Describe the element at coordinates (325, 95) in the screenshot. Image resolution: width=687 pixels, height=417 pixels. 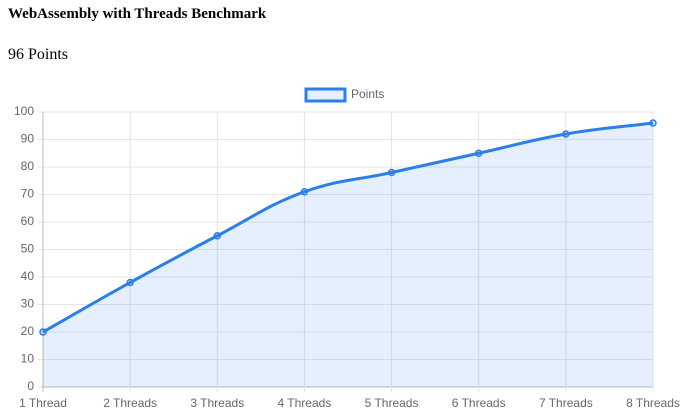
I see `legend-swatch` at that location.